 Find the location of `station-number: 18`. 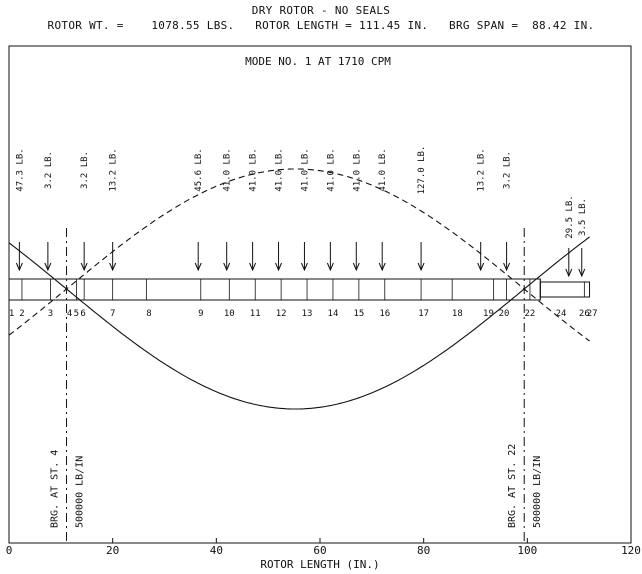

station-number: 18 is located at coordinates (457, 314).